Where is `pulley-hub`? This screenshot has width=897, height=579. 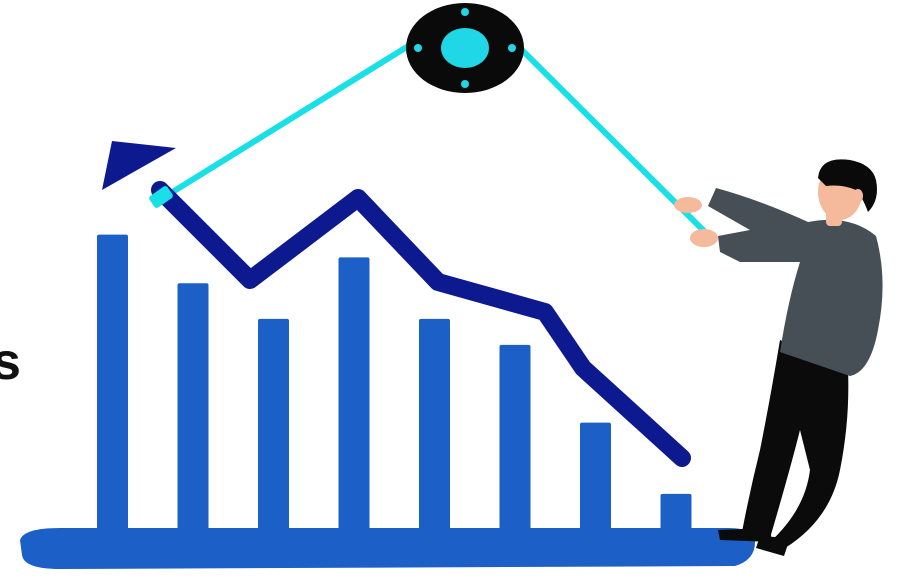
pulley-hub is located at coordinates (465, 48).